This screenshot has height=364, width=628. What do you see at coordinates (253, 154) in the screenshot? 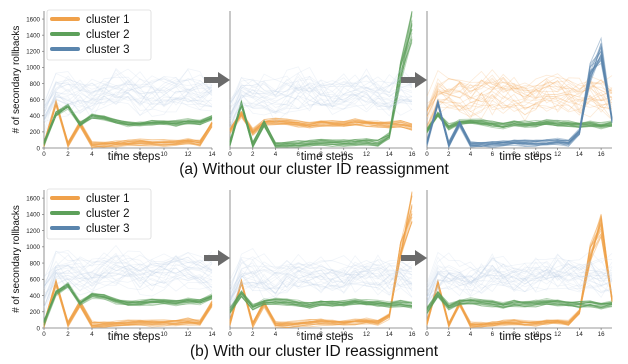
I see `x-tick-label: 2` at bounding box center [253, 154].